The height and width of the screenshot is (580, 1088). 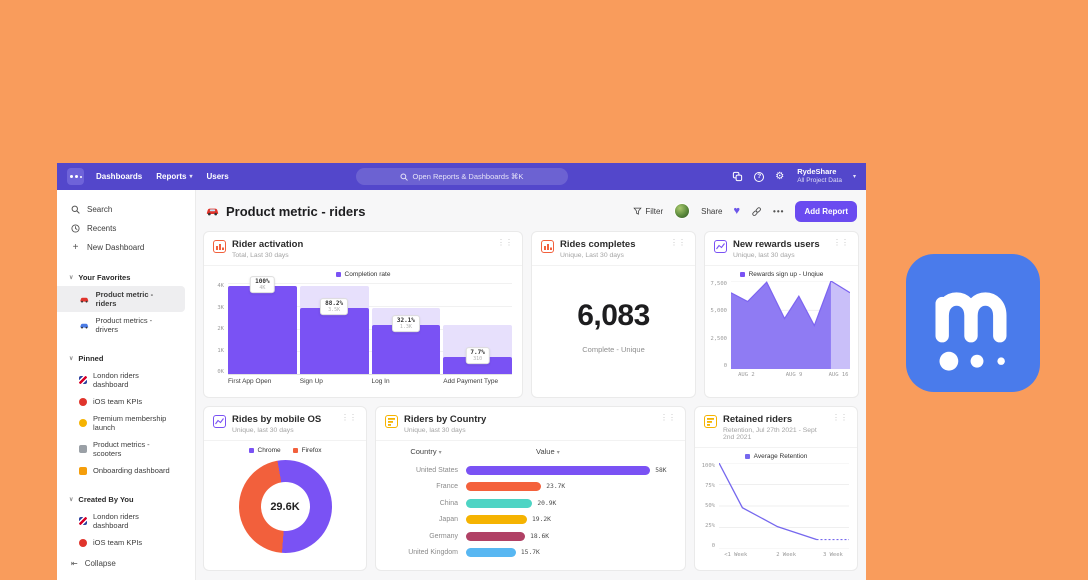 What do you see at coordinates (819, 181) in the screenshot?
I see `workspace-subtitle: All Project Data` at bounding box center [819, 181].